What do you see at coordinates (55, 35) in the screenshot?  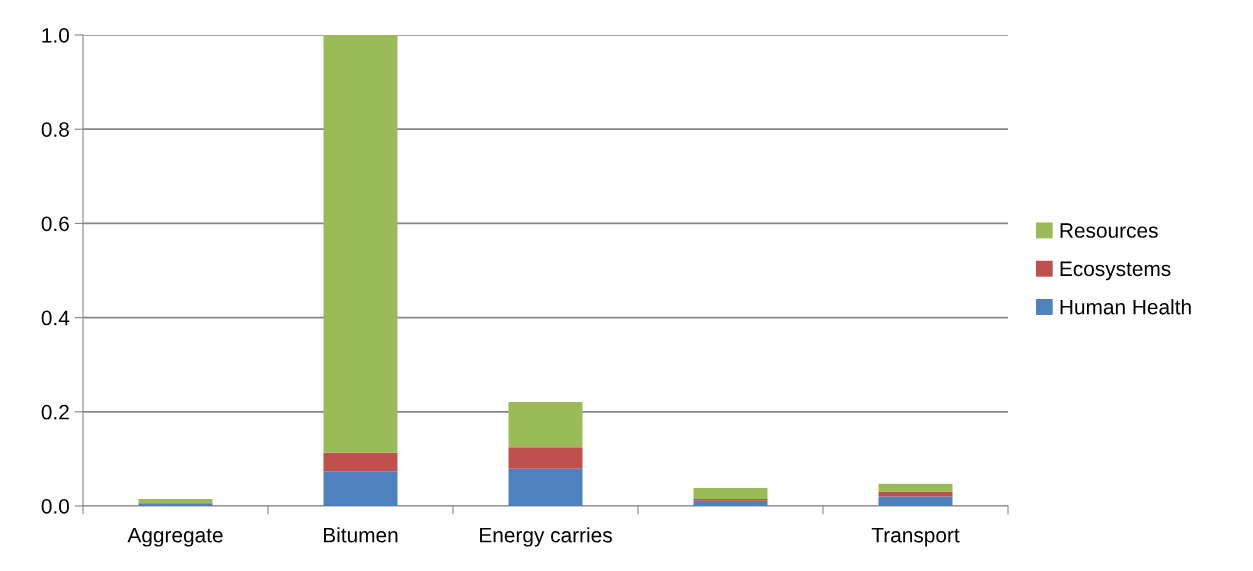 I see `y-tick-label: 1.0` at bounding box center [55, 35].